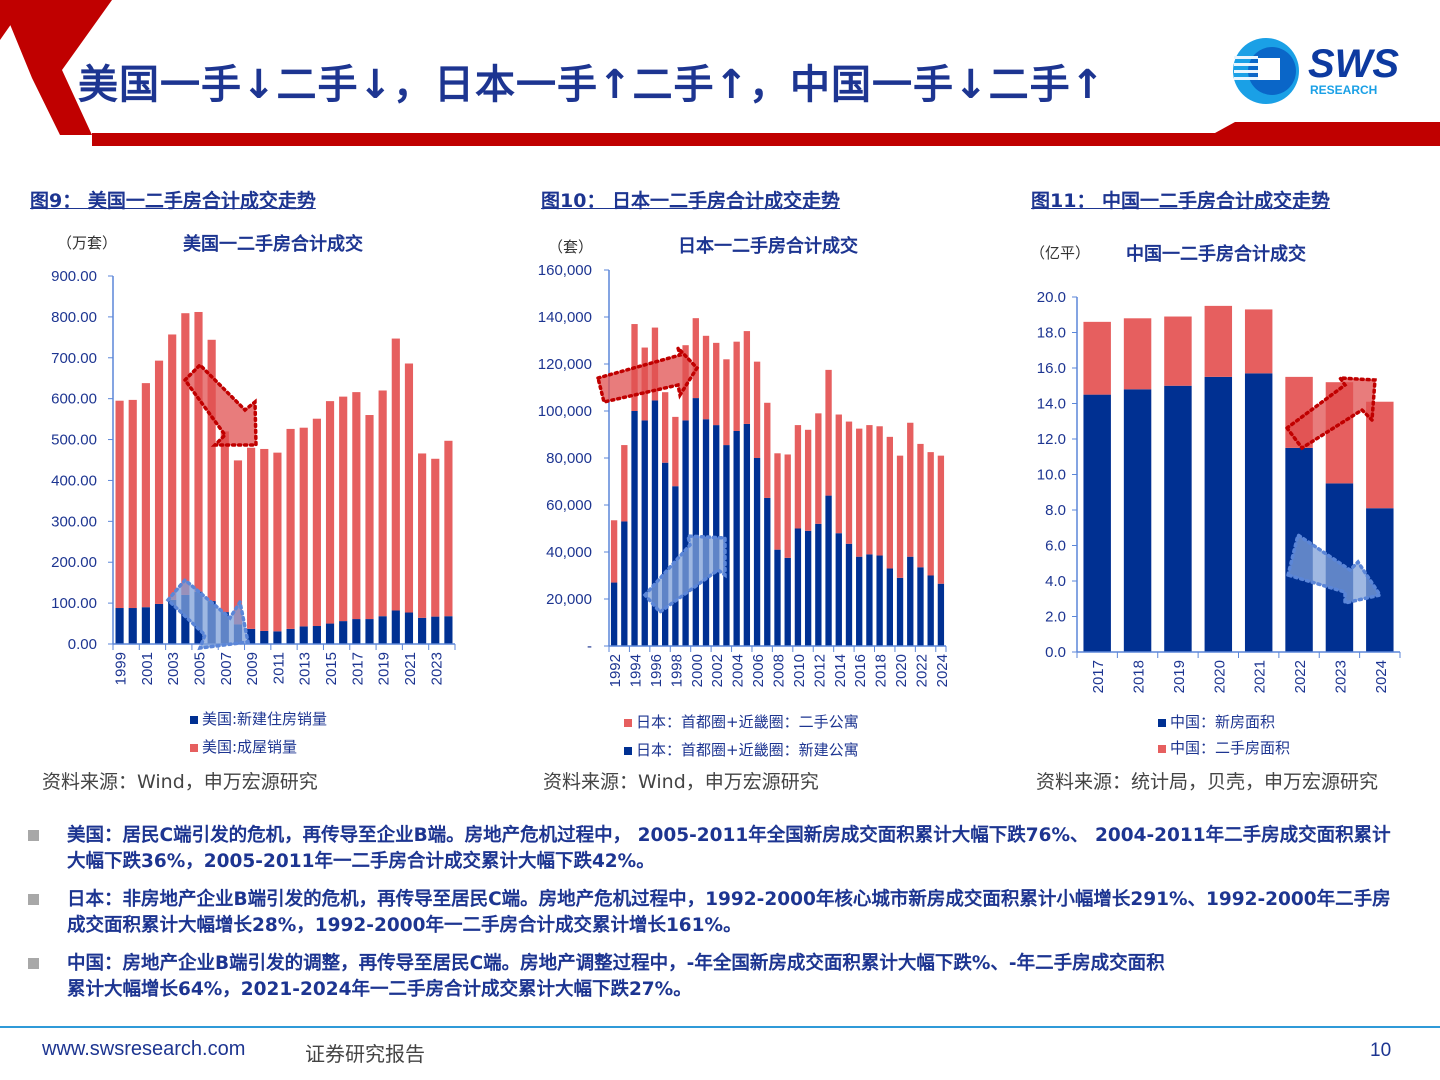  I want to click on chart-3-title: 中国一二手房合计成交, so click(1216, 254).